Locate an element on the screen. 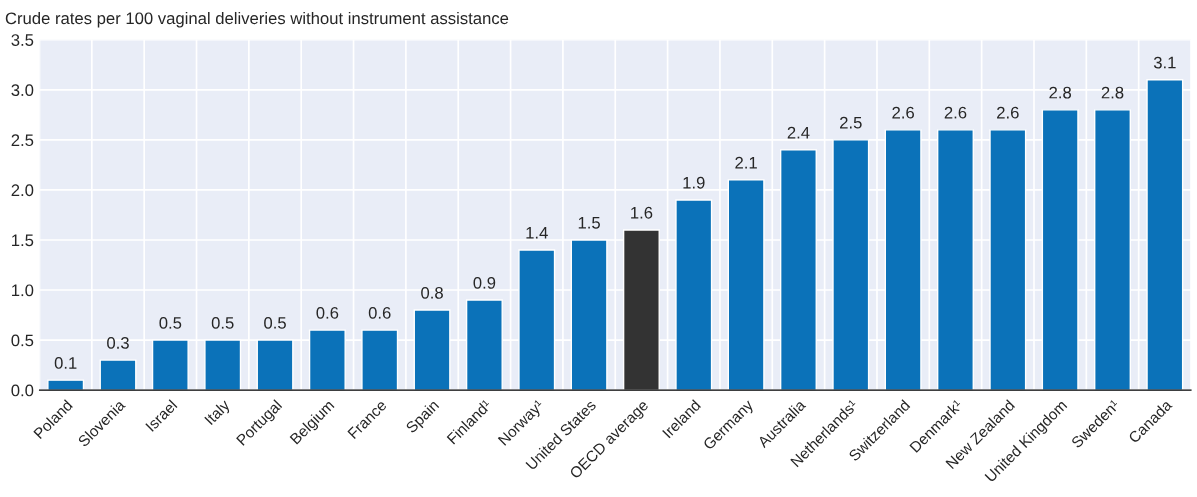 This screenshot has height=497, width=1197. data-label: 3.1 is located at coordinates (1164, 62).